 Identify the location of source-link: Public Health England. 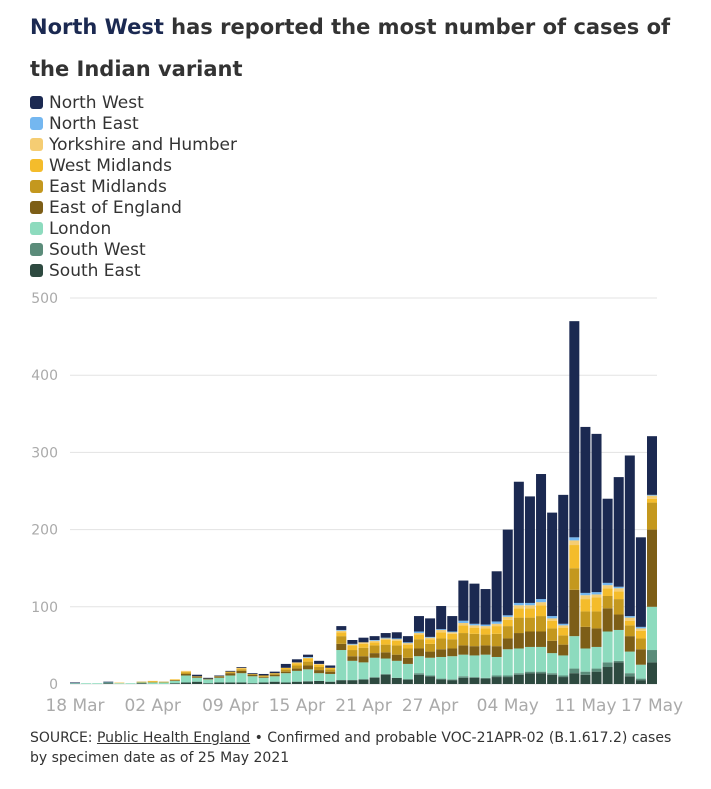
(173, 738).